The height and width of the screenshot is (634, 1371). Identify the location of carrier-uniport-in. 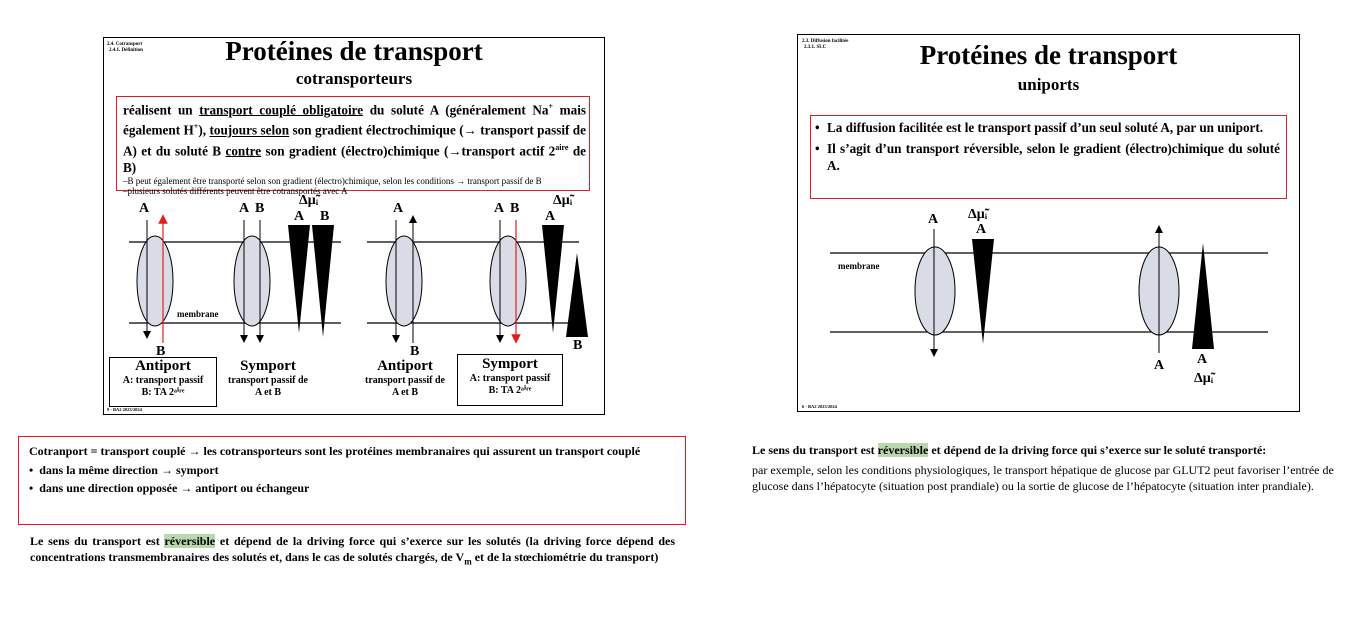
(935, 291).